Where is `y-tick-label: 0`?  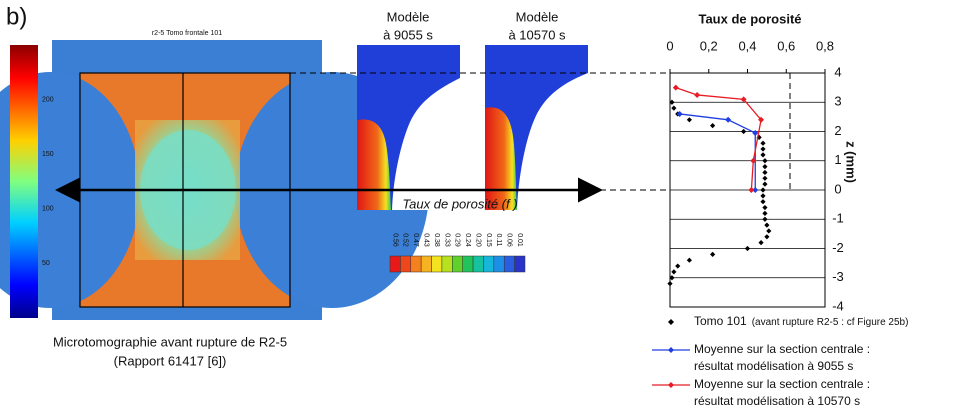
y-tick-label: 0 is located at coordinates (837, 188).